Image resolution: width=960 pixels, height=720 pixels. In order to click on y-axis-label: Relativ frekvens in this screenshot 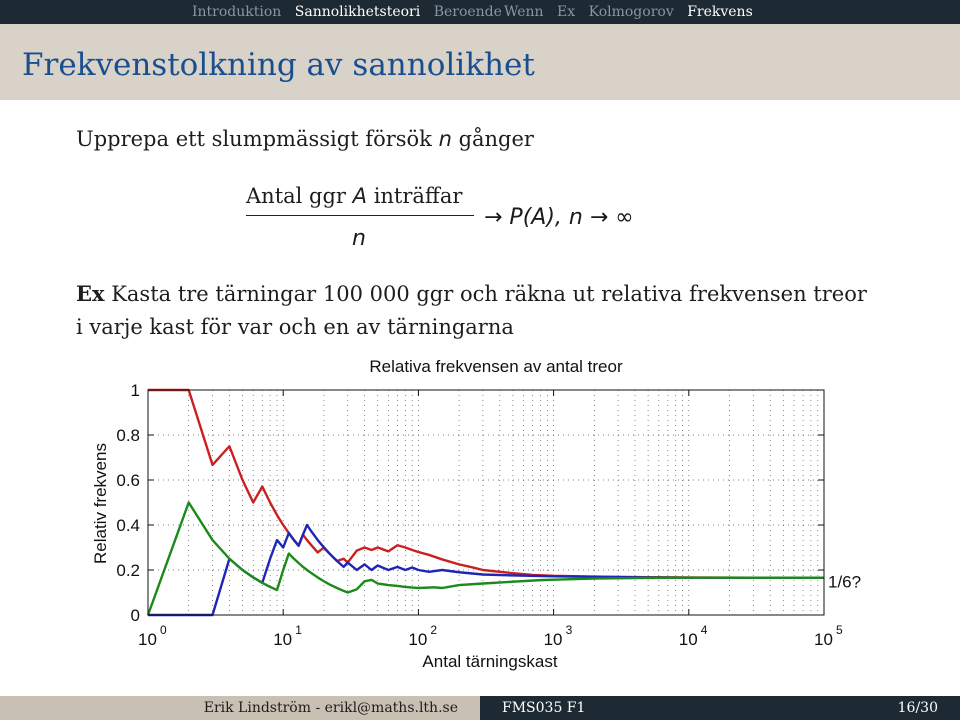, I will do `click(100, 503)`.